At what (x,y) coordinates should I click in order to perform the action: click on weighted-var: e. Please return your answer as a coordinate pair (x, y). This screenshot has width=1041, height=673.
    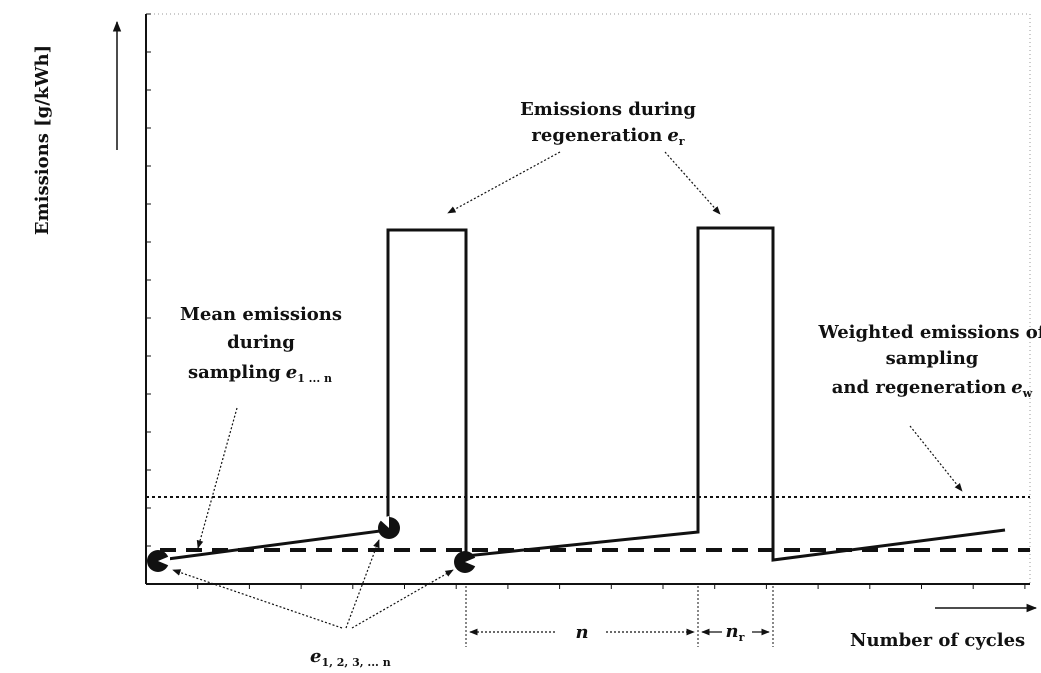
    Looking at the image, I should click on (1016, 387).